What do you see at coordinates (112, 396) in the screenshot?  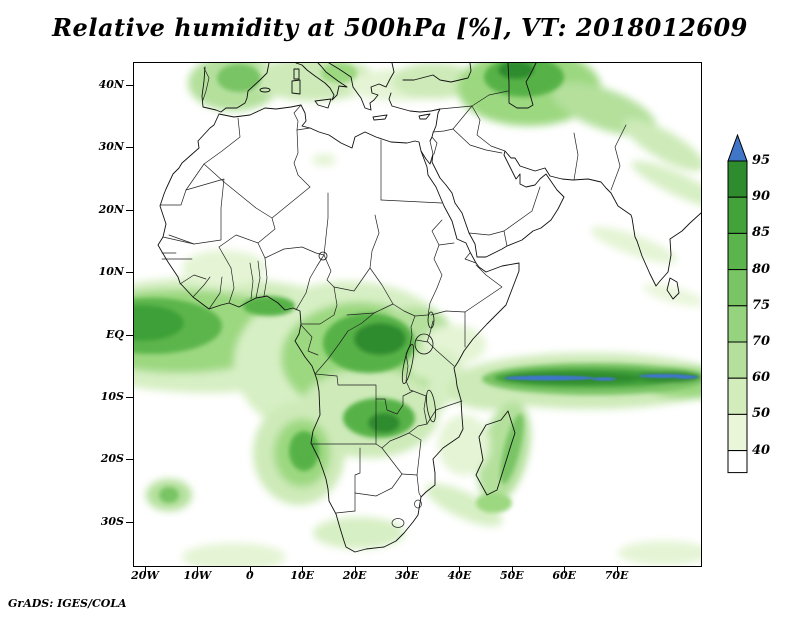 I see `y-tick-label: 10S` at bounding box center [112, 396].